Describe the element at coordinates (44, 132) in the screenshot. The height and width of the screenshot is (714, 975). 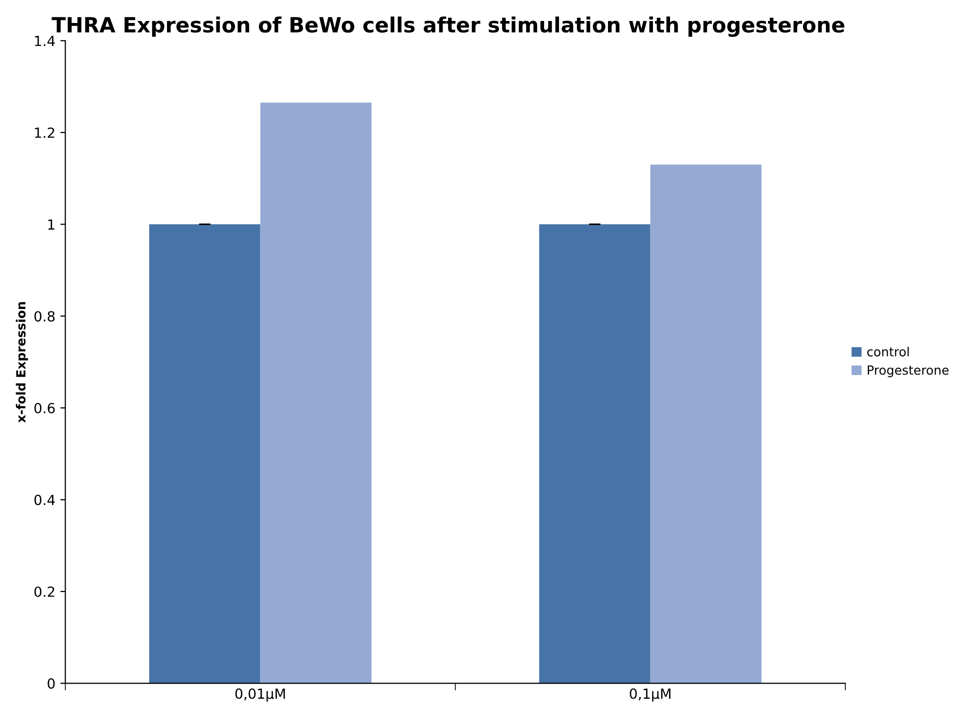
I see `y-tick-label: 1.2` at that location.